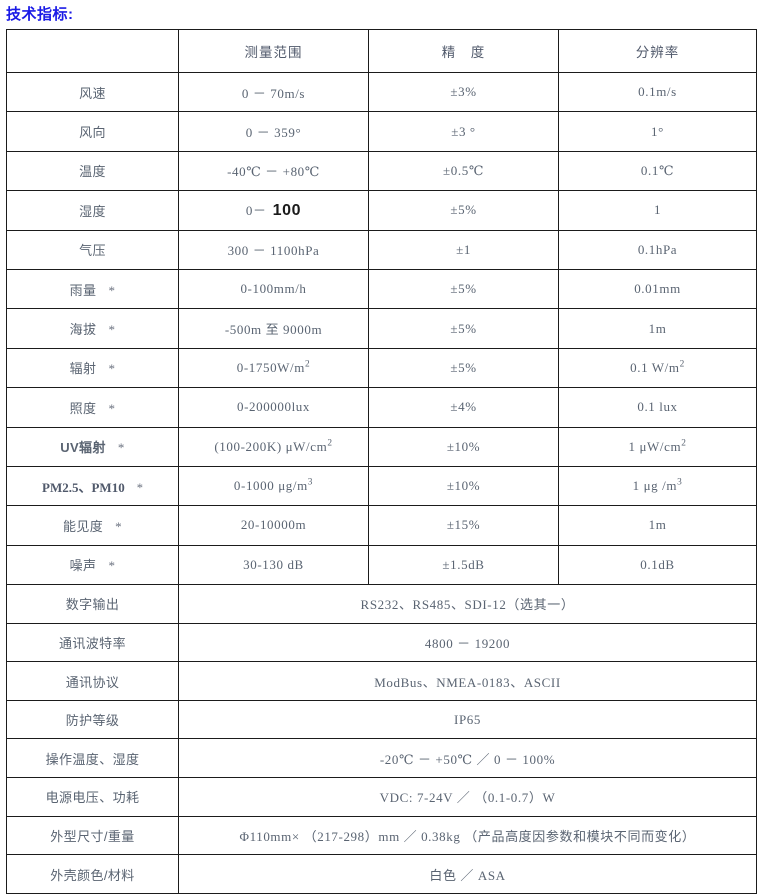 This screenshot has height=894, width=760. Describe the element at coordinates (463, 407) in the screenshot. I see `cell-accuracy: ±4%` at that location.